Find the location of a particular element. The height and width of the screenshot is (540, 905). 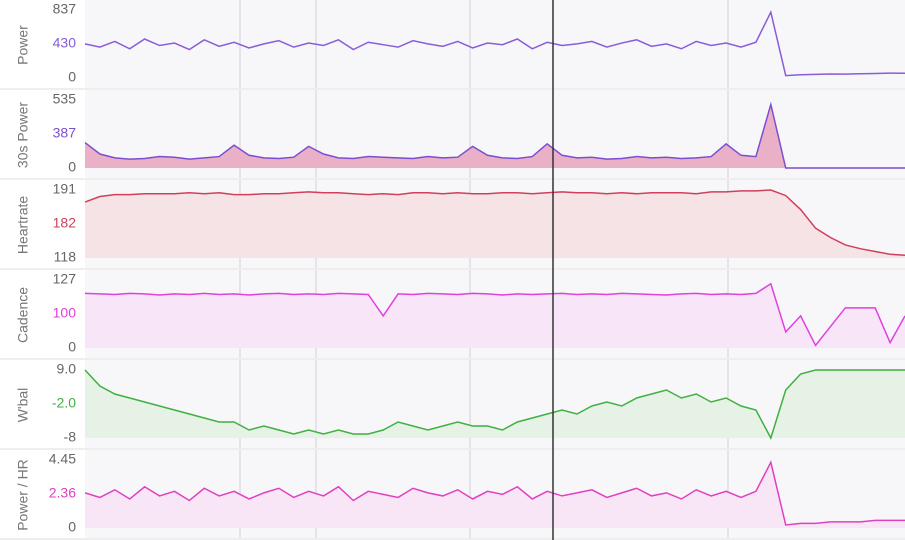

cursor-value: 100 is located at coordinates (65, 313).